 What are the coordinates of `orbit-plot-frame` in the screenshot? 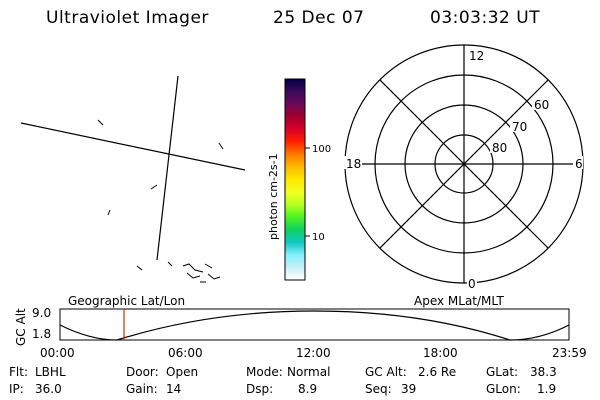 It's located at (314, 324).